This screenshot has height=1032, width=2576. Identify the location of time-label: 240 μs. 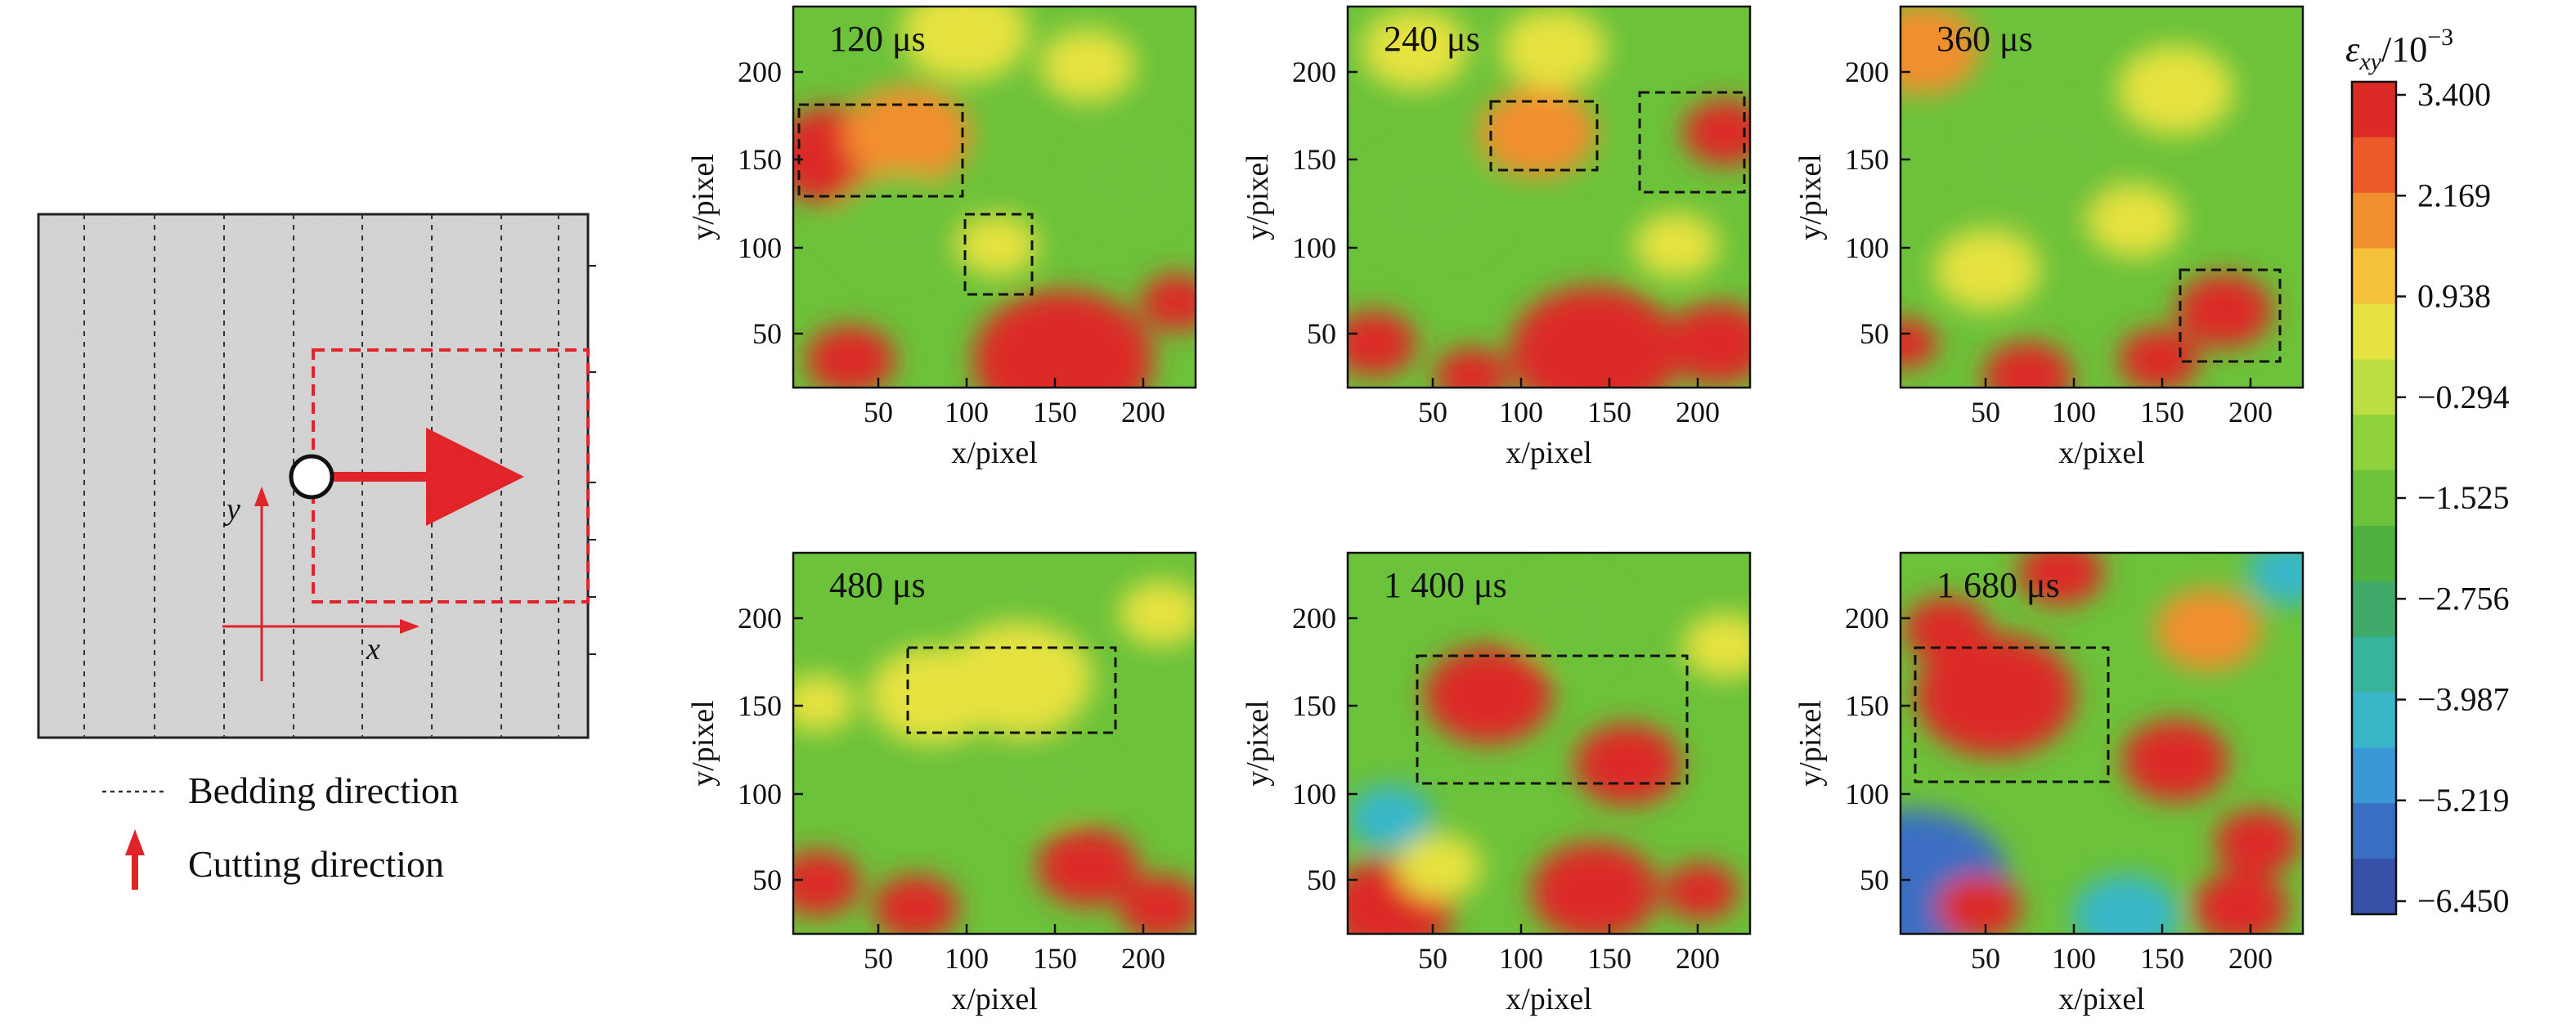
(1432, 39).